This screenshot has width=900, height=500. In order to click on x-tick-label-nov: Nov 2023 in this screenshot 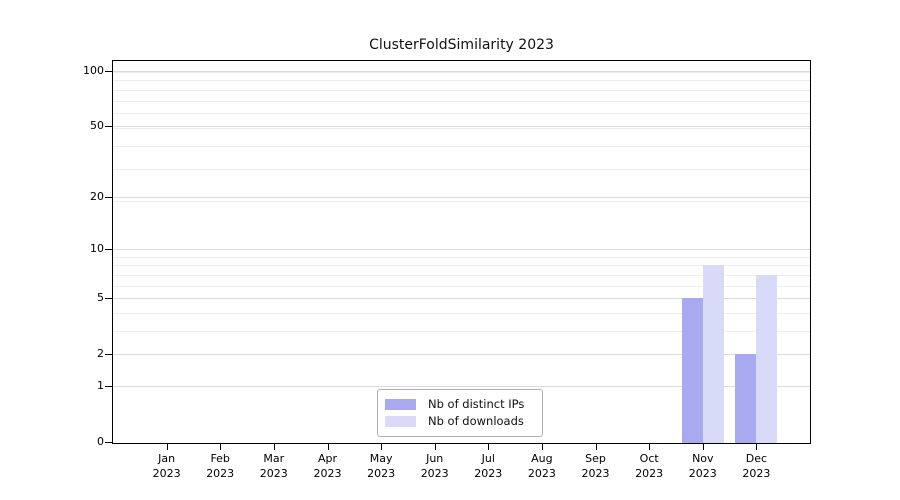, I will do `click(702, 466)`.